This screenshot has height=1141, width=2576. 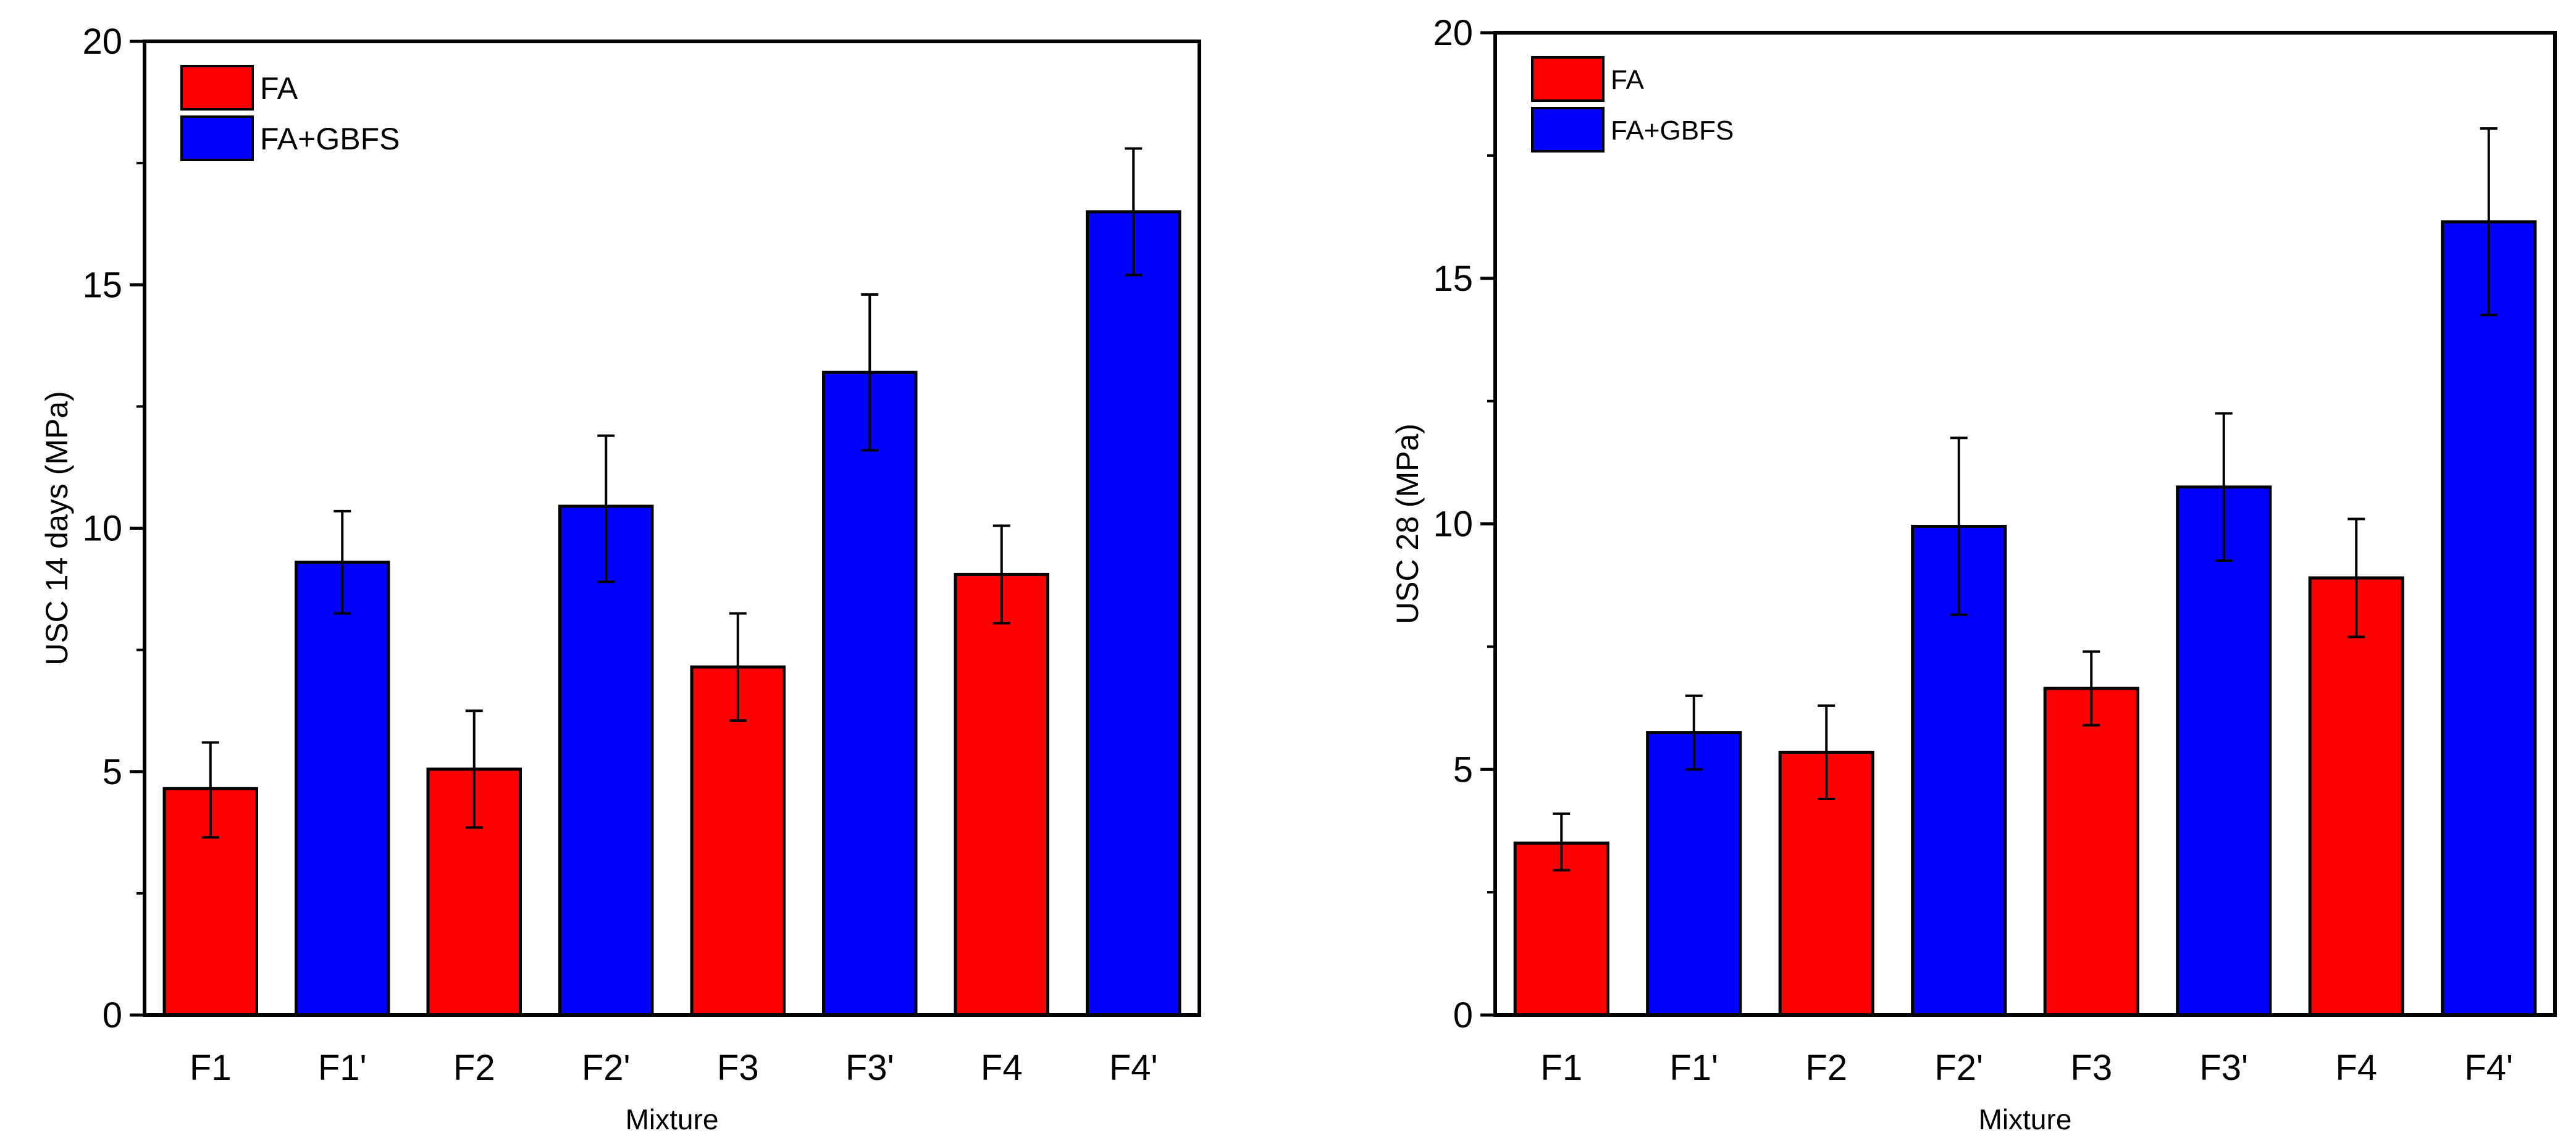 What do you see at coordinates (1408, 524) in the screenshot?
I see `y-axis-label: USC 28 (MPa)` at bounding box center [1408, 524].